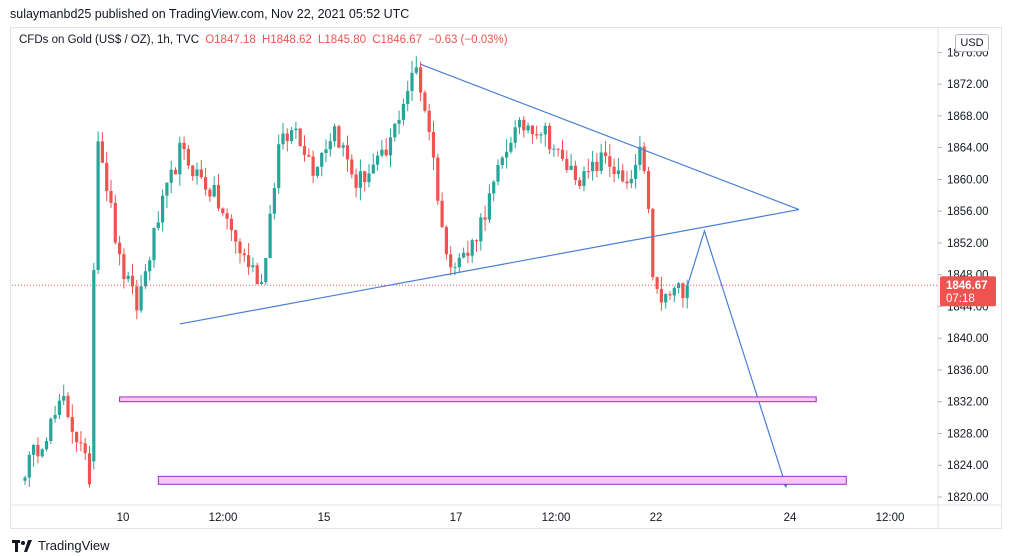  Describe the element at coordinates (968, 434) in the screenshot. I see `price-tick-label: 1828.00` at that location.